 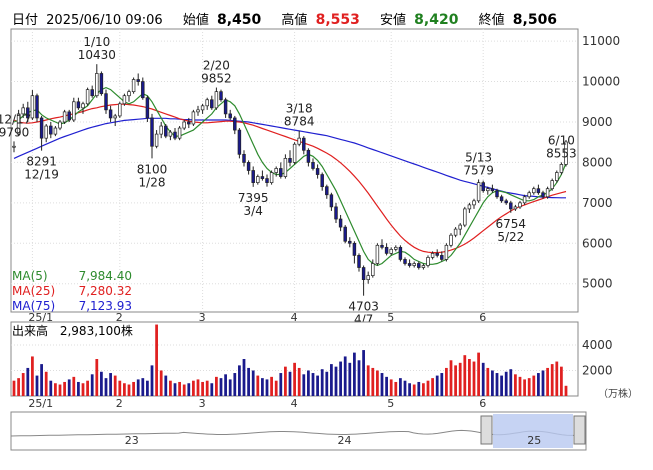 I want to click on x-tick-label: 2, so click(x=119, y=317).